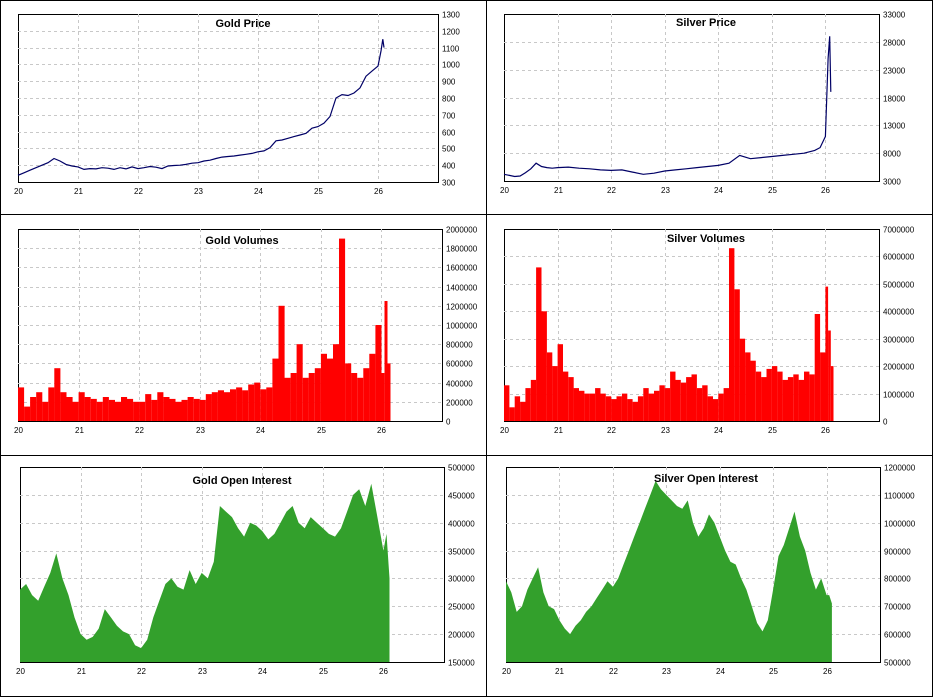  I want to click on gold-volumes-title: Gold Volumes, so click(241, 241).